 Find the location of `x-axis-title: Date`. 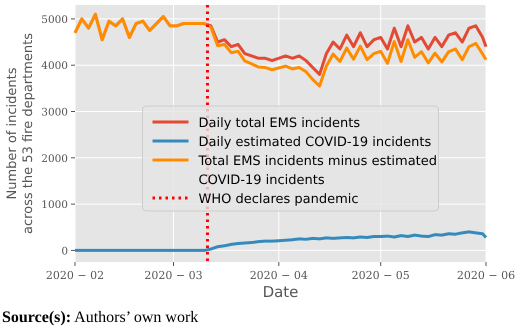

x-axis-title: Date is located at coordinates (280, 292).